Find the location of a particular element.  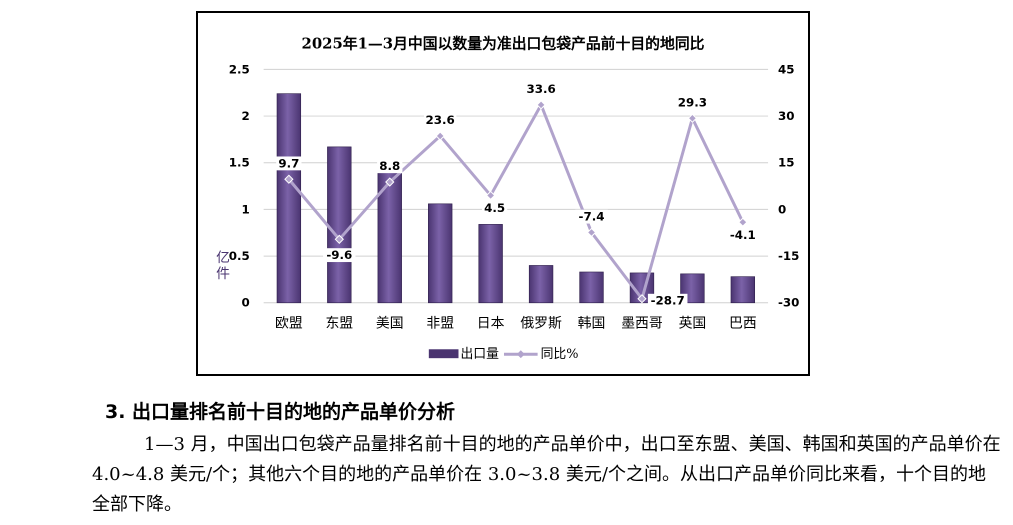

chart-title: 2025年1—3月中国以数量为准出口包袋产品前十目的地同比 is located at coordinates (503, 44).